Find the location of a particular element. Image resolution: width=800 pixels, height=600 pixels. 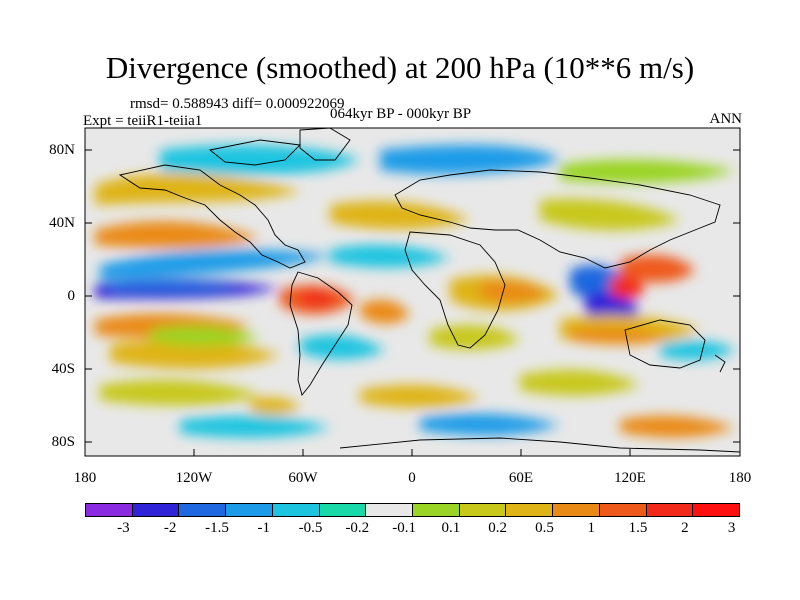

y-tick-label: 40N is located at coordinates (62, 223).